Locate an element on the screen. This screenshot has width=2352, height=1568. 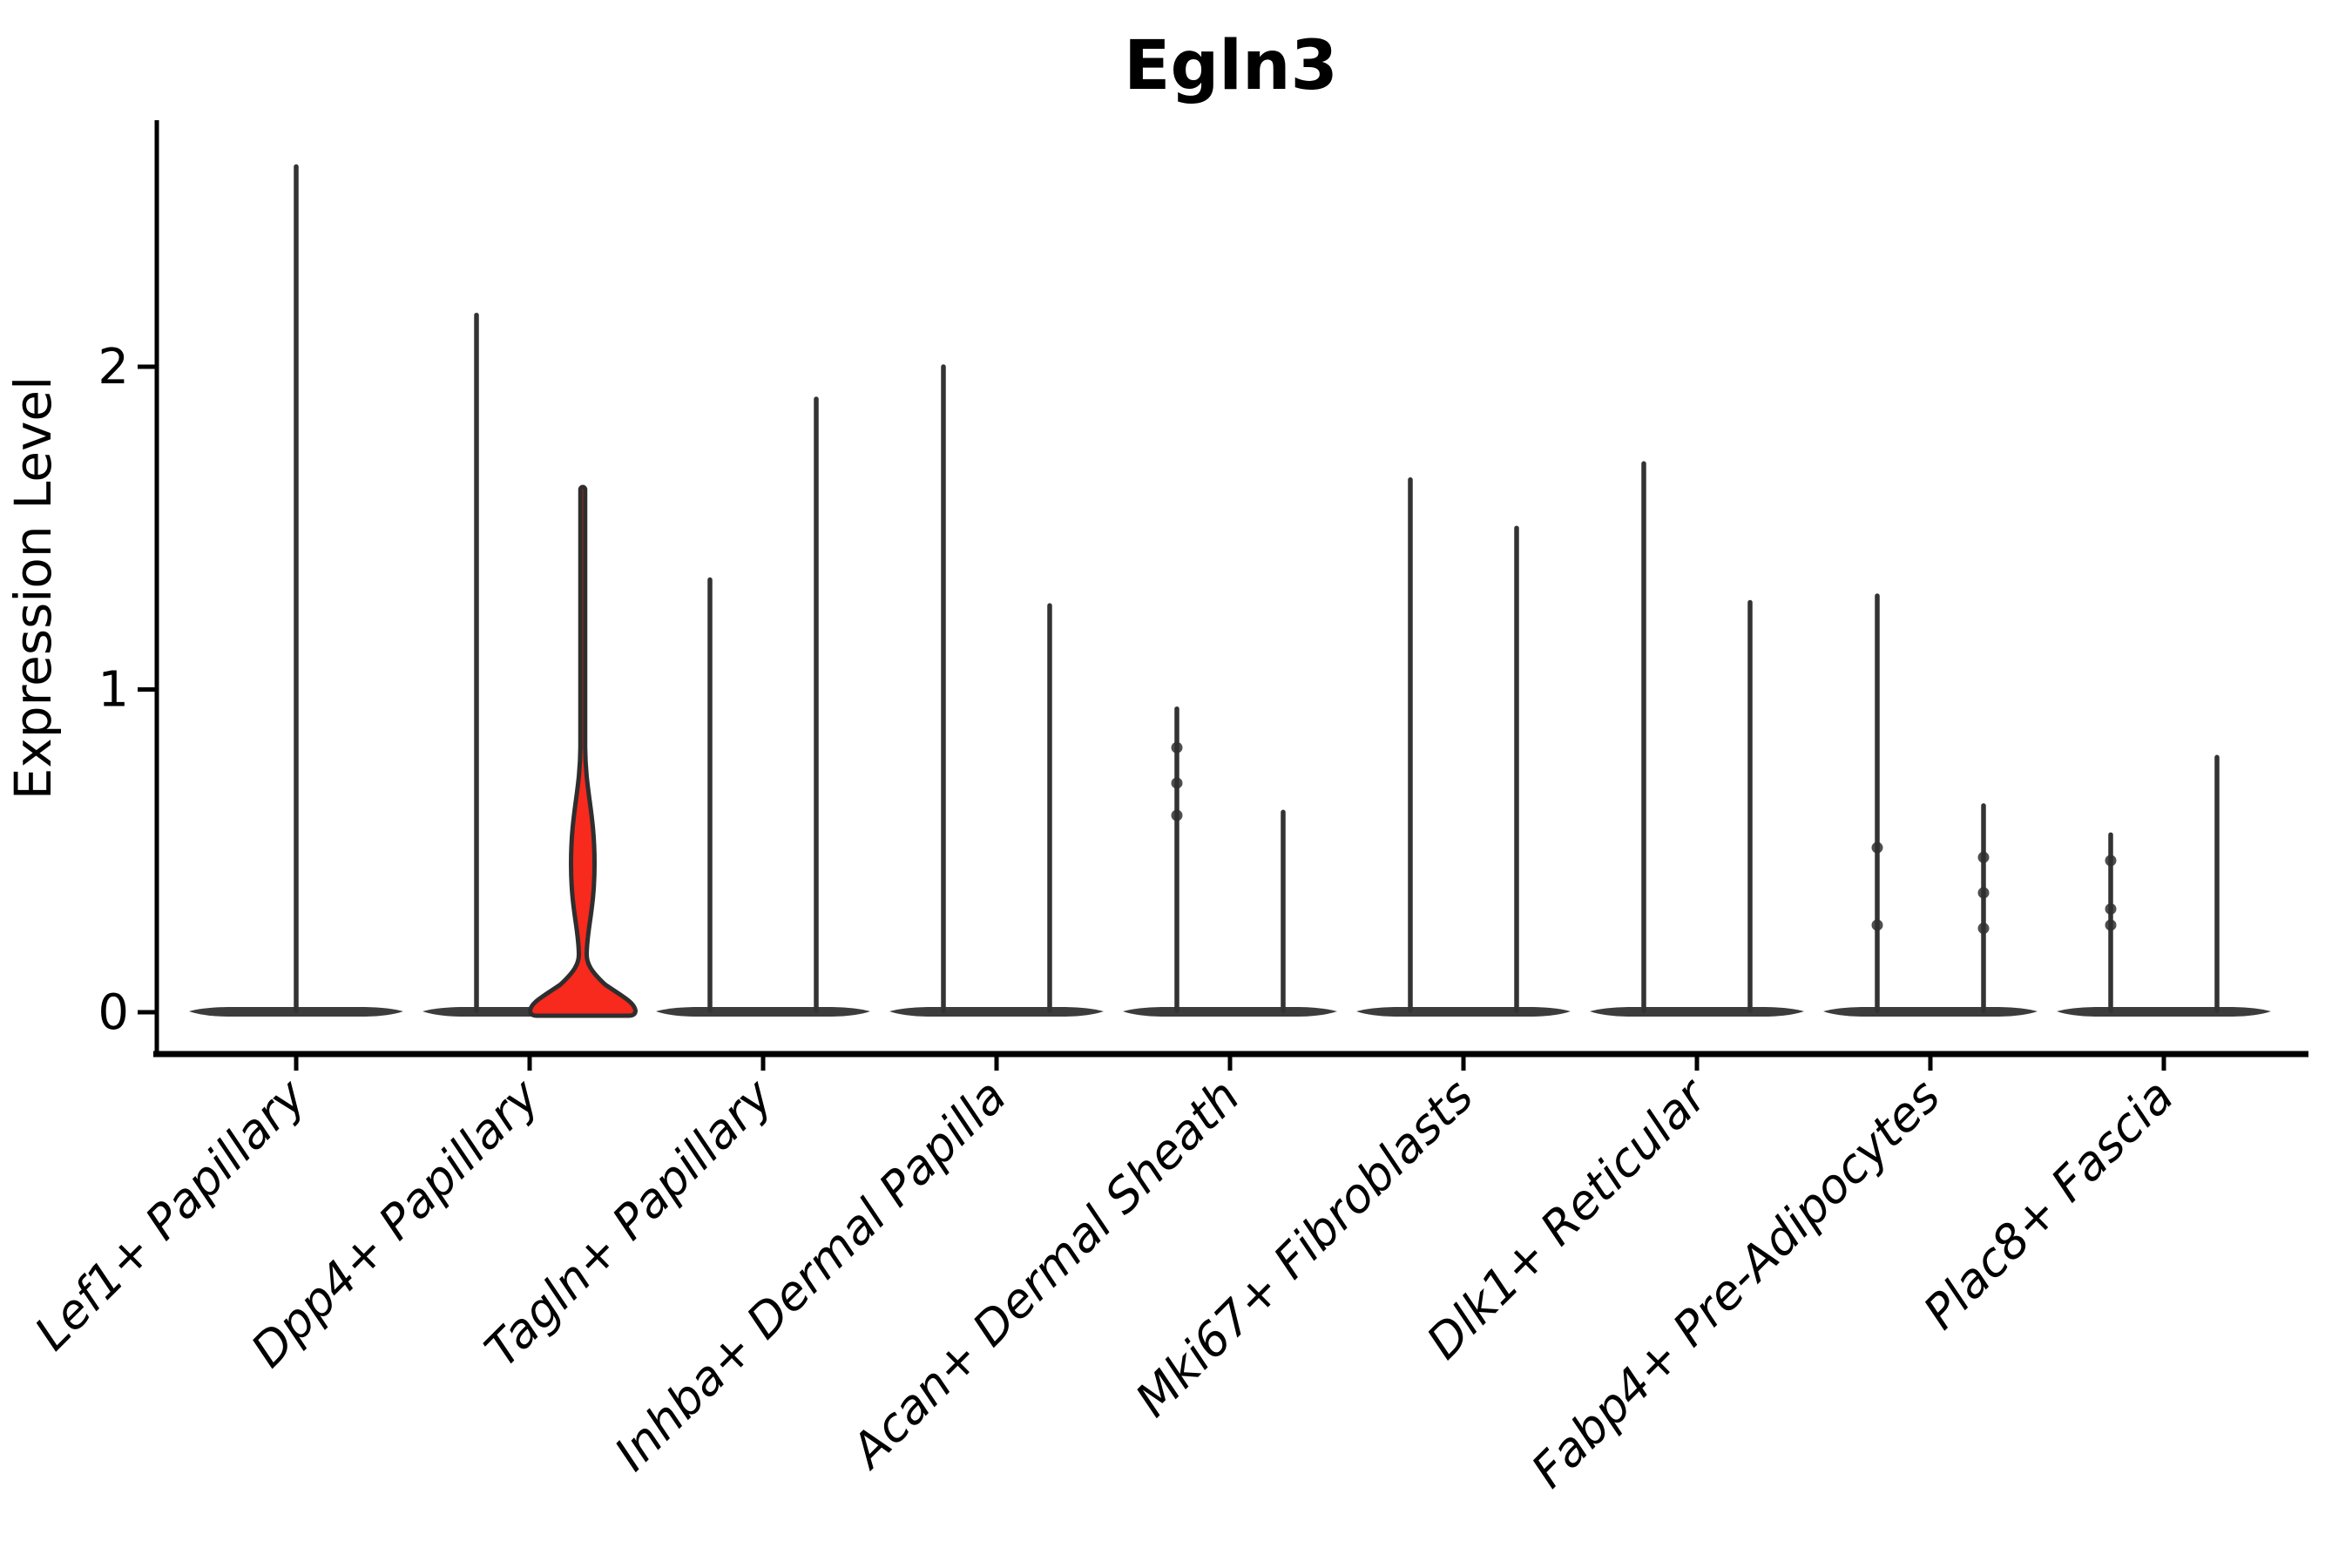
x-tick-label: Acan+ Dermal Sheath is located at coordinates (1044, 1274).